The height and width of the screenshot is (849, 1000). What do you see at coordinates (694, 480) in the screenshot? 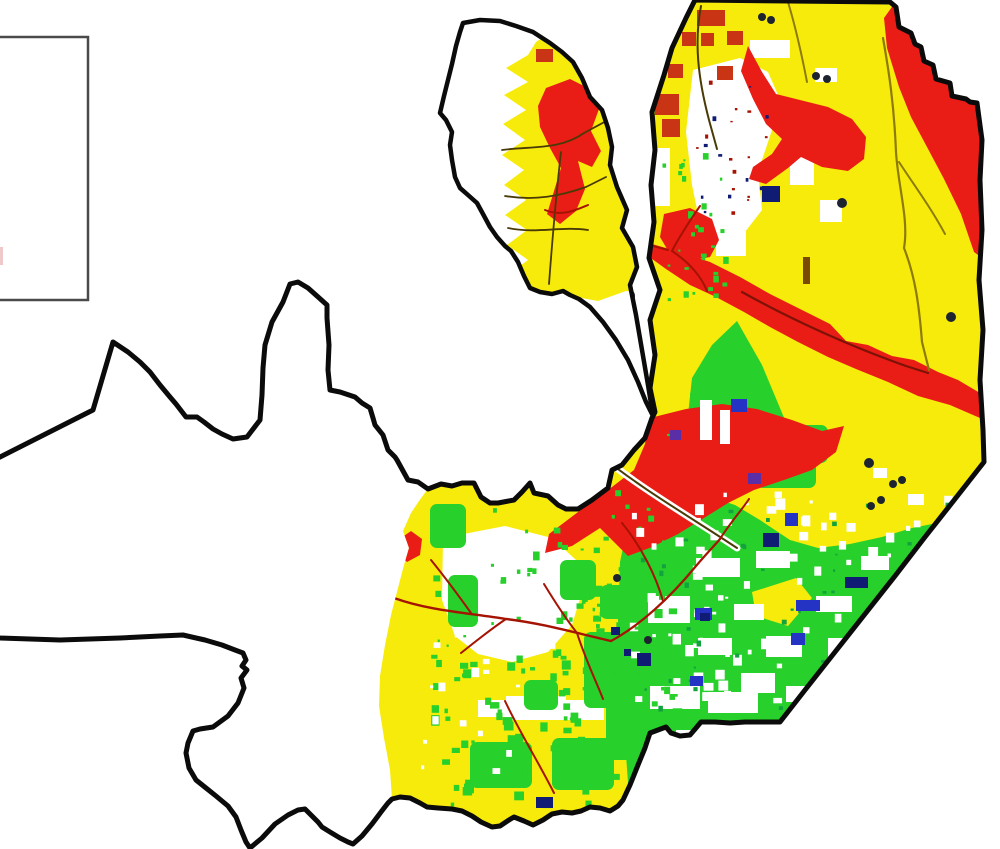
I see `red-central-mass` at bounding box center [694, 480].